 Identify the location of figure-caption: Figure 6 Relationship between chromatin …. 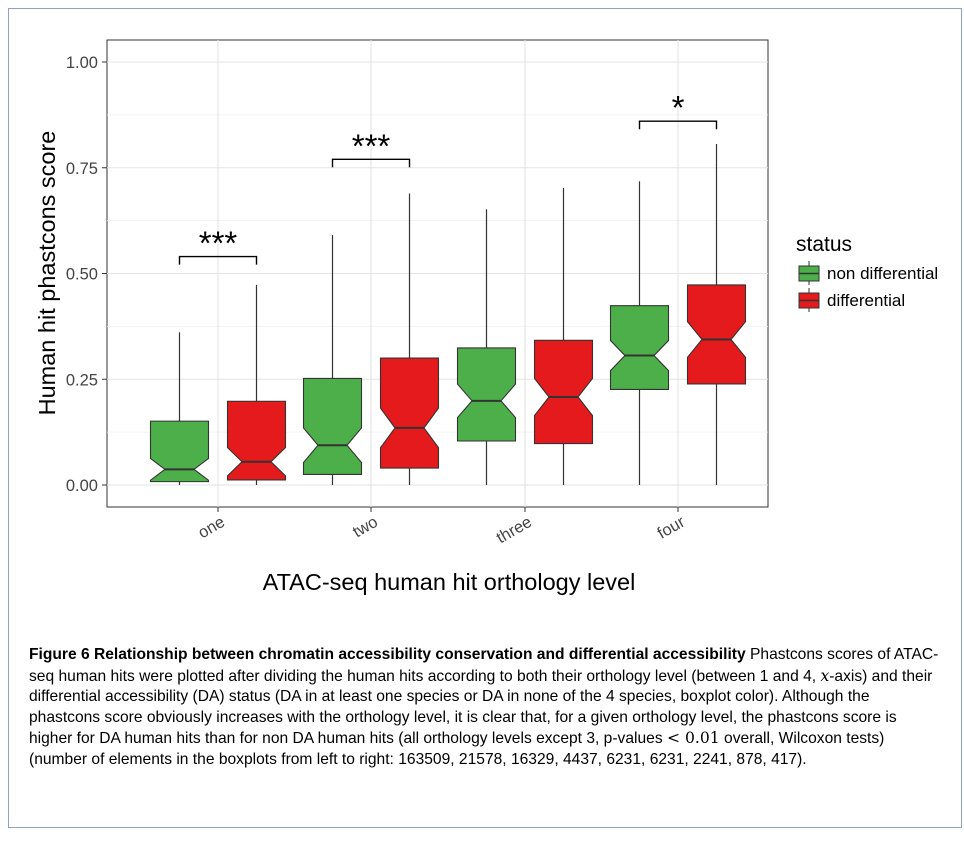
(485, 708).